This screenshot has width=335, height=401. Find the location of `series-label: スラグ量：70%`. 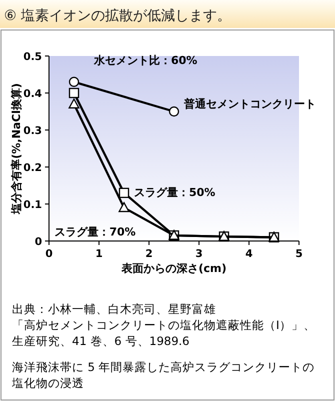

series-label: スラグ量：70% is located at coordinates (95, 232).